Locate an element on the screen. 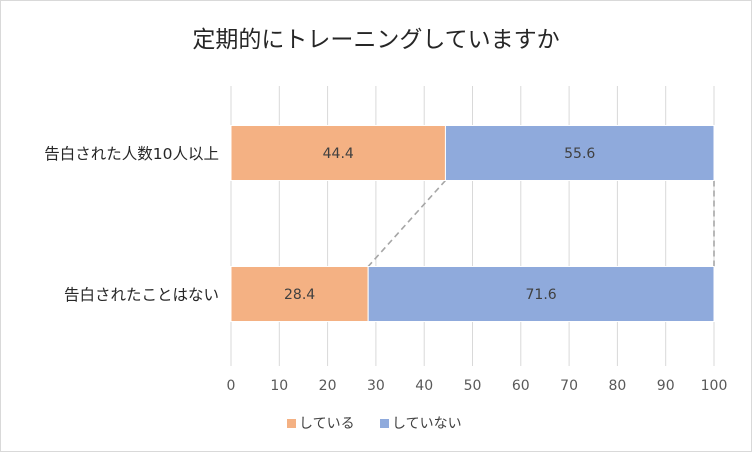 Image resolution: width=752 pixels, height=452 pixels. data-label: 55.6 is located at coordinates (579, 154).